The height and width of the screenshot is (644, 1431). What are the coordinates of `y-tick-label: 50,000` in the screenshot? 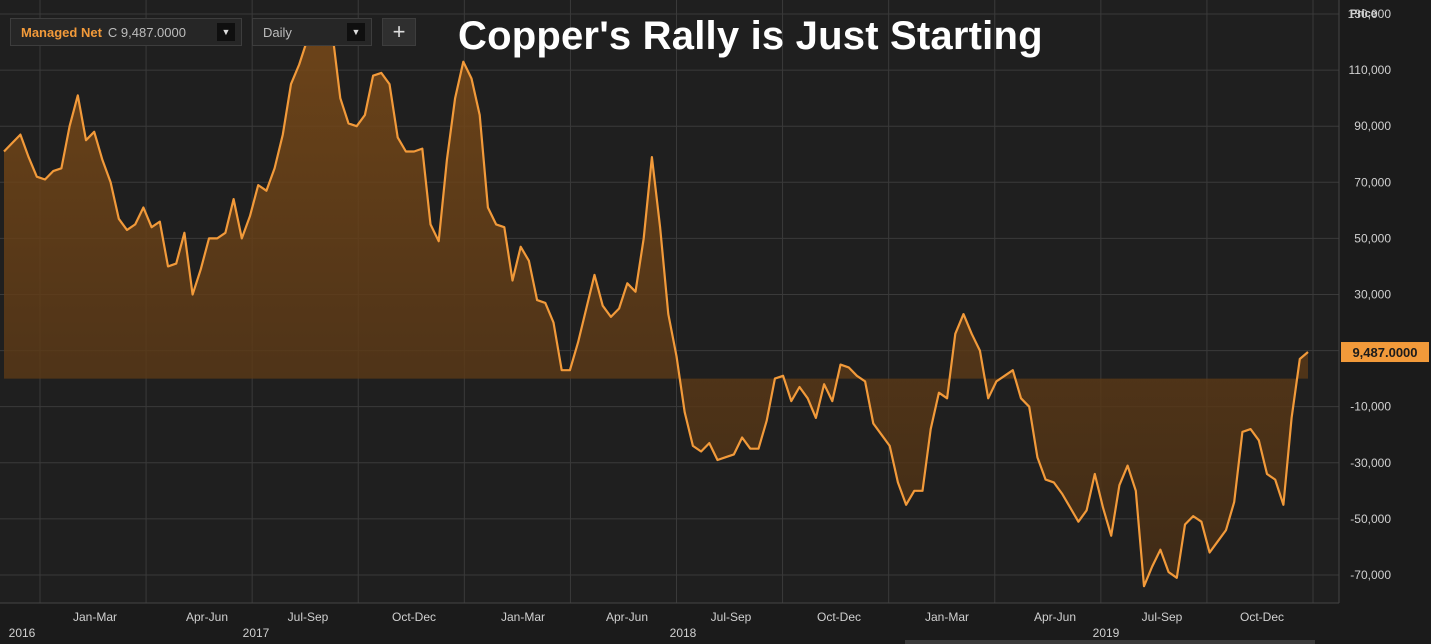 It's located at (1372, 238).